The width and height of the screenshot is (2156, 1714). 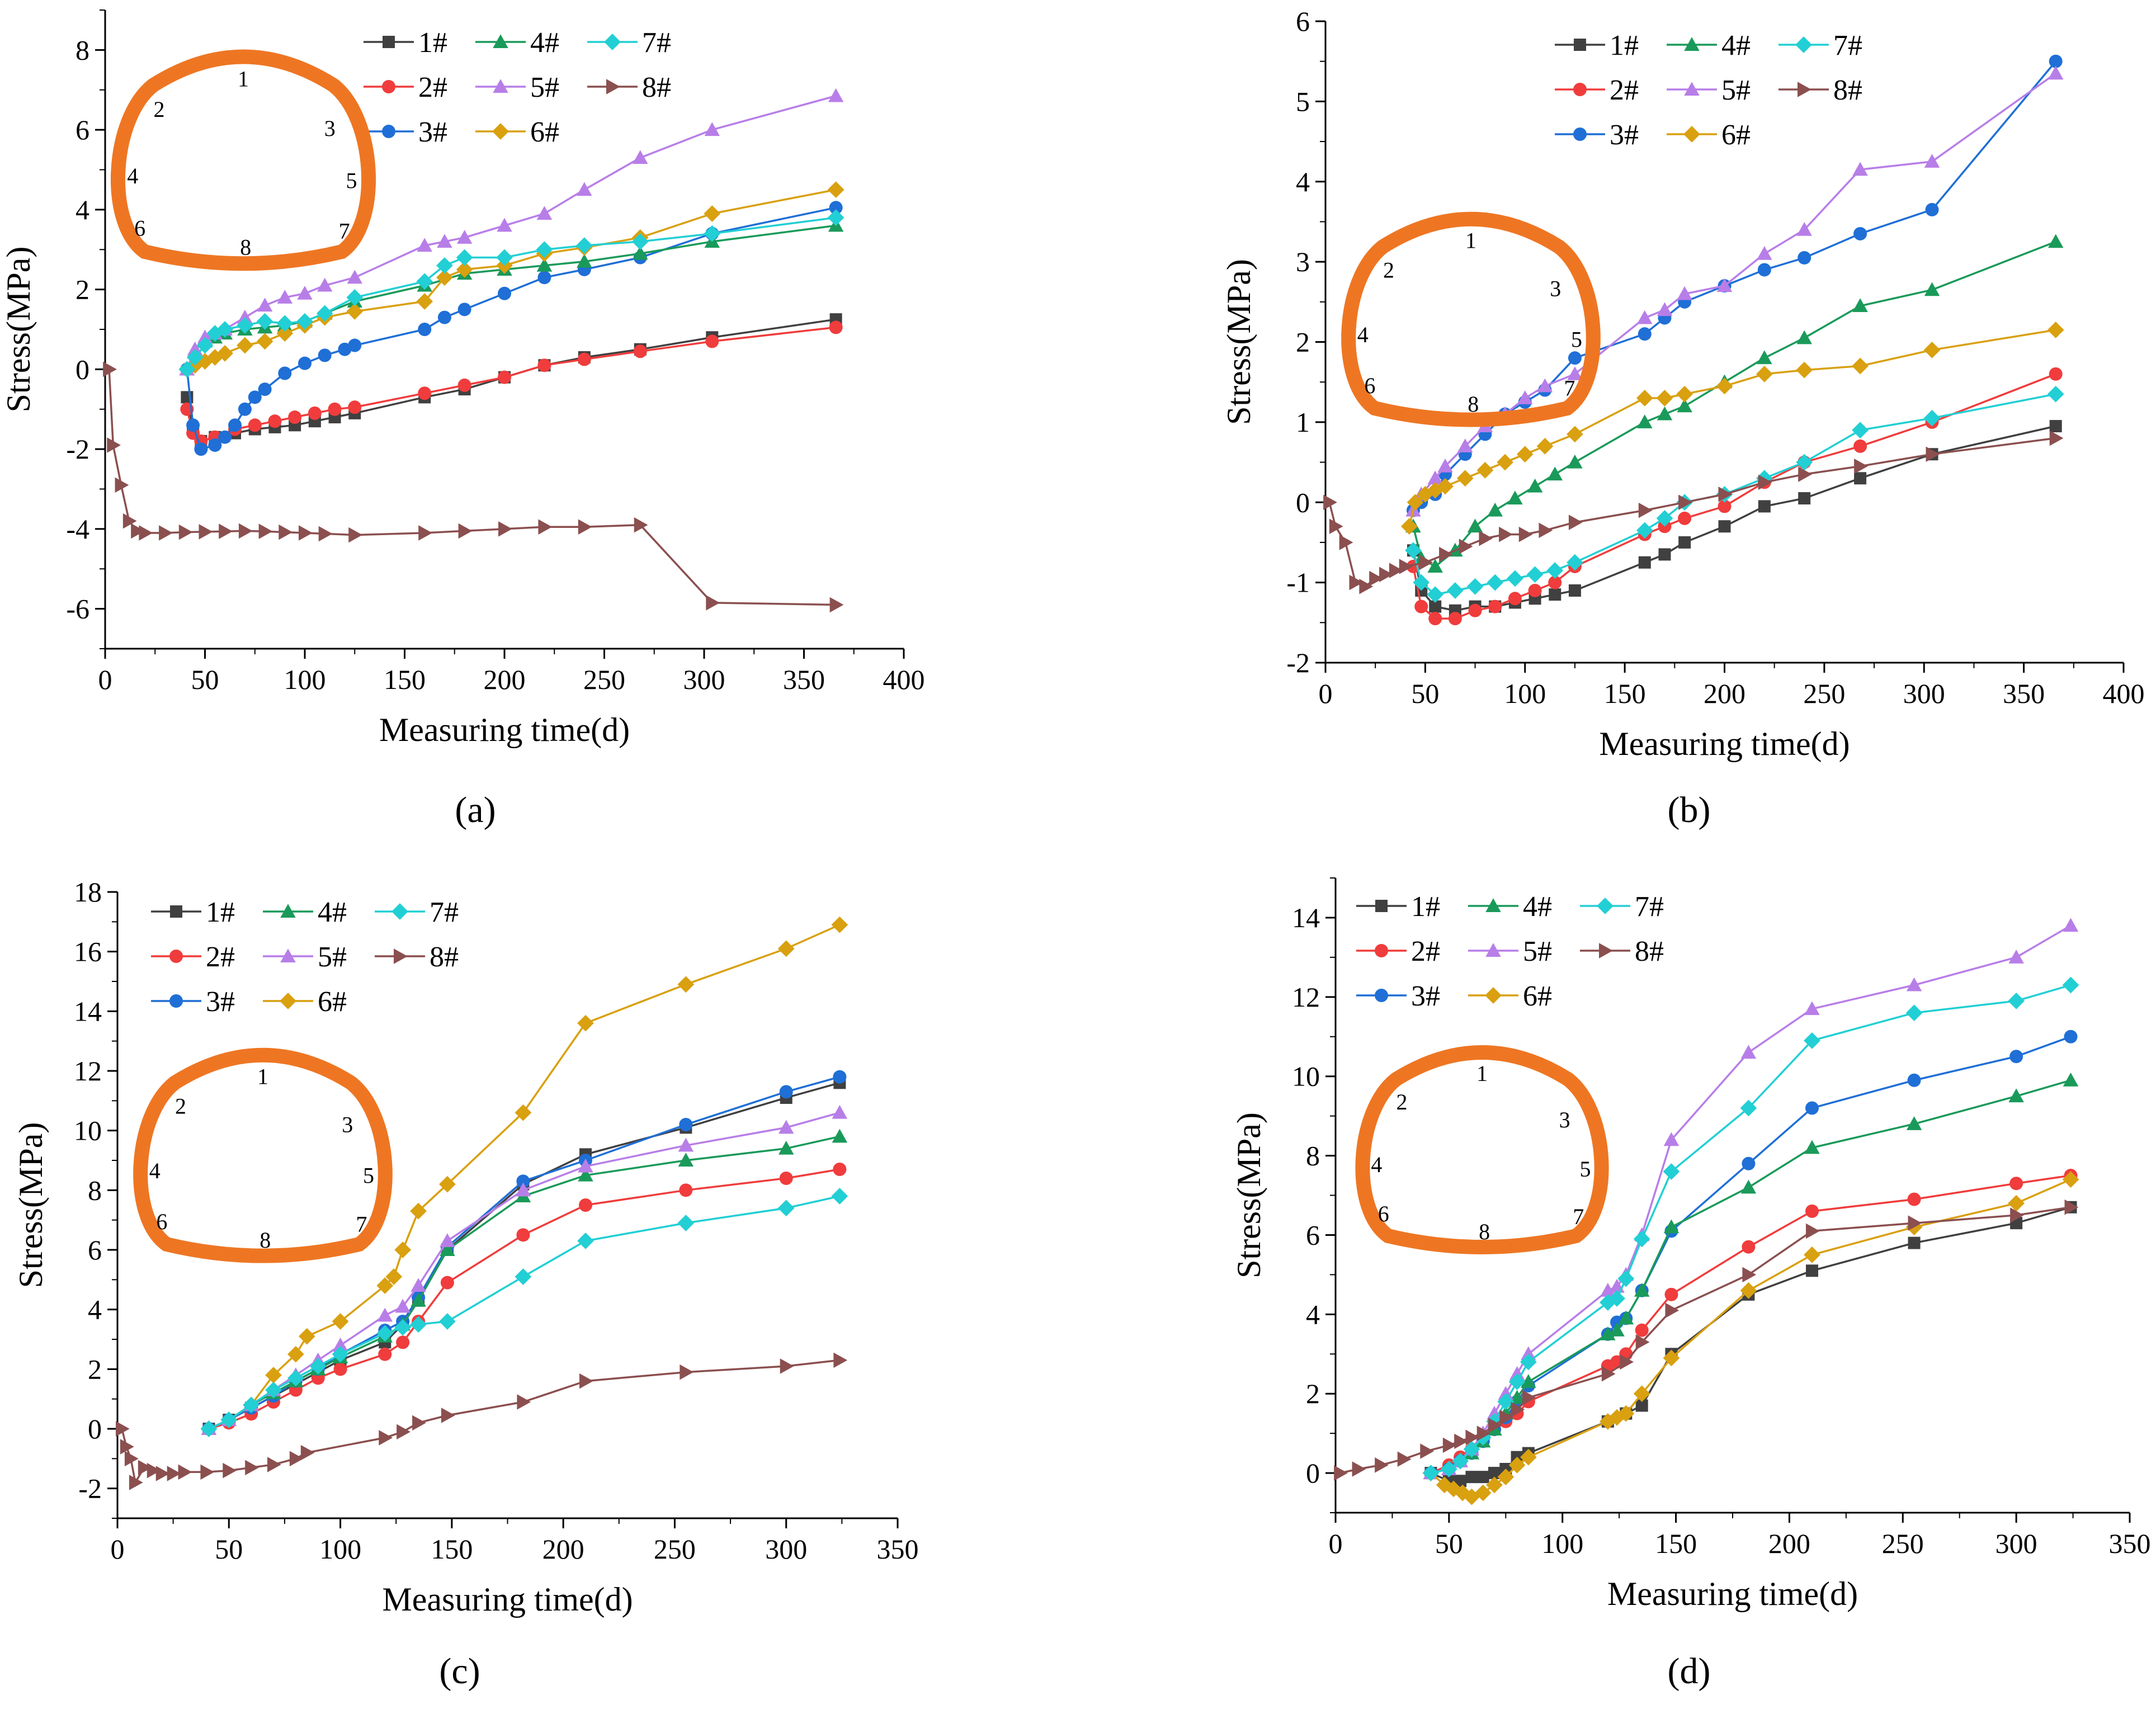 I want to click on x-tick-label: 350, so click(x=2130, y=1543).